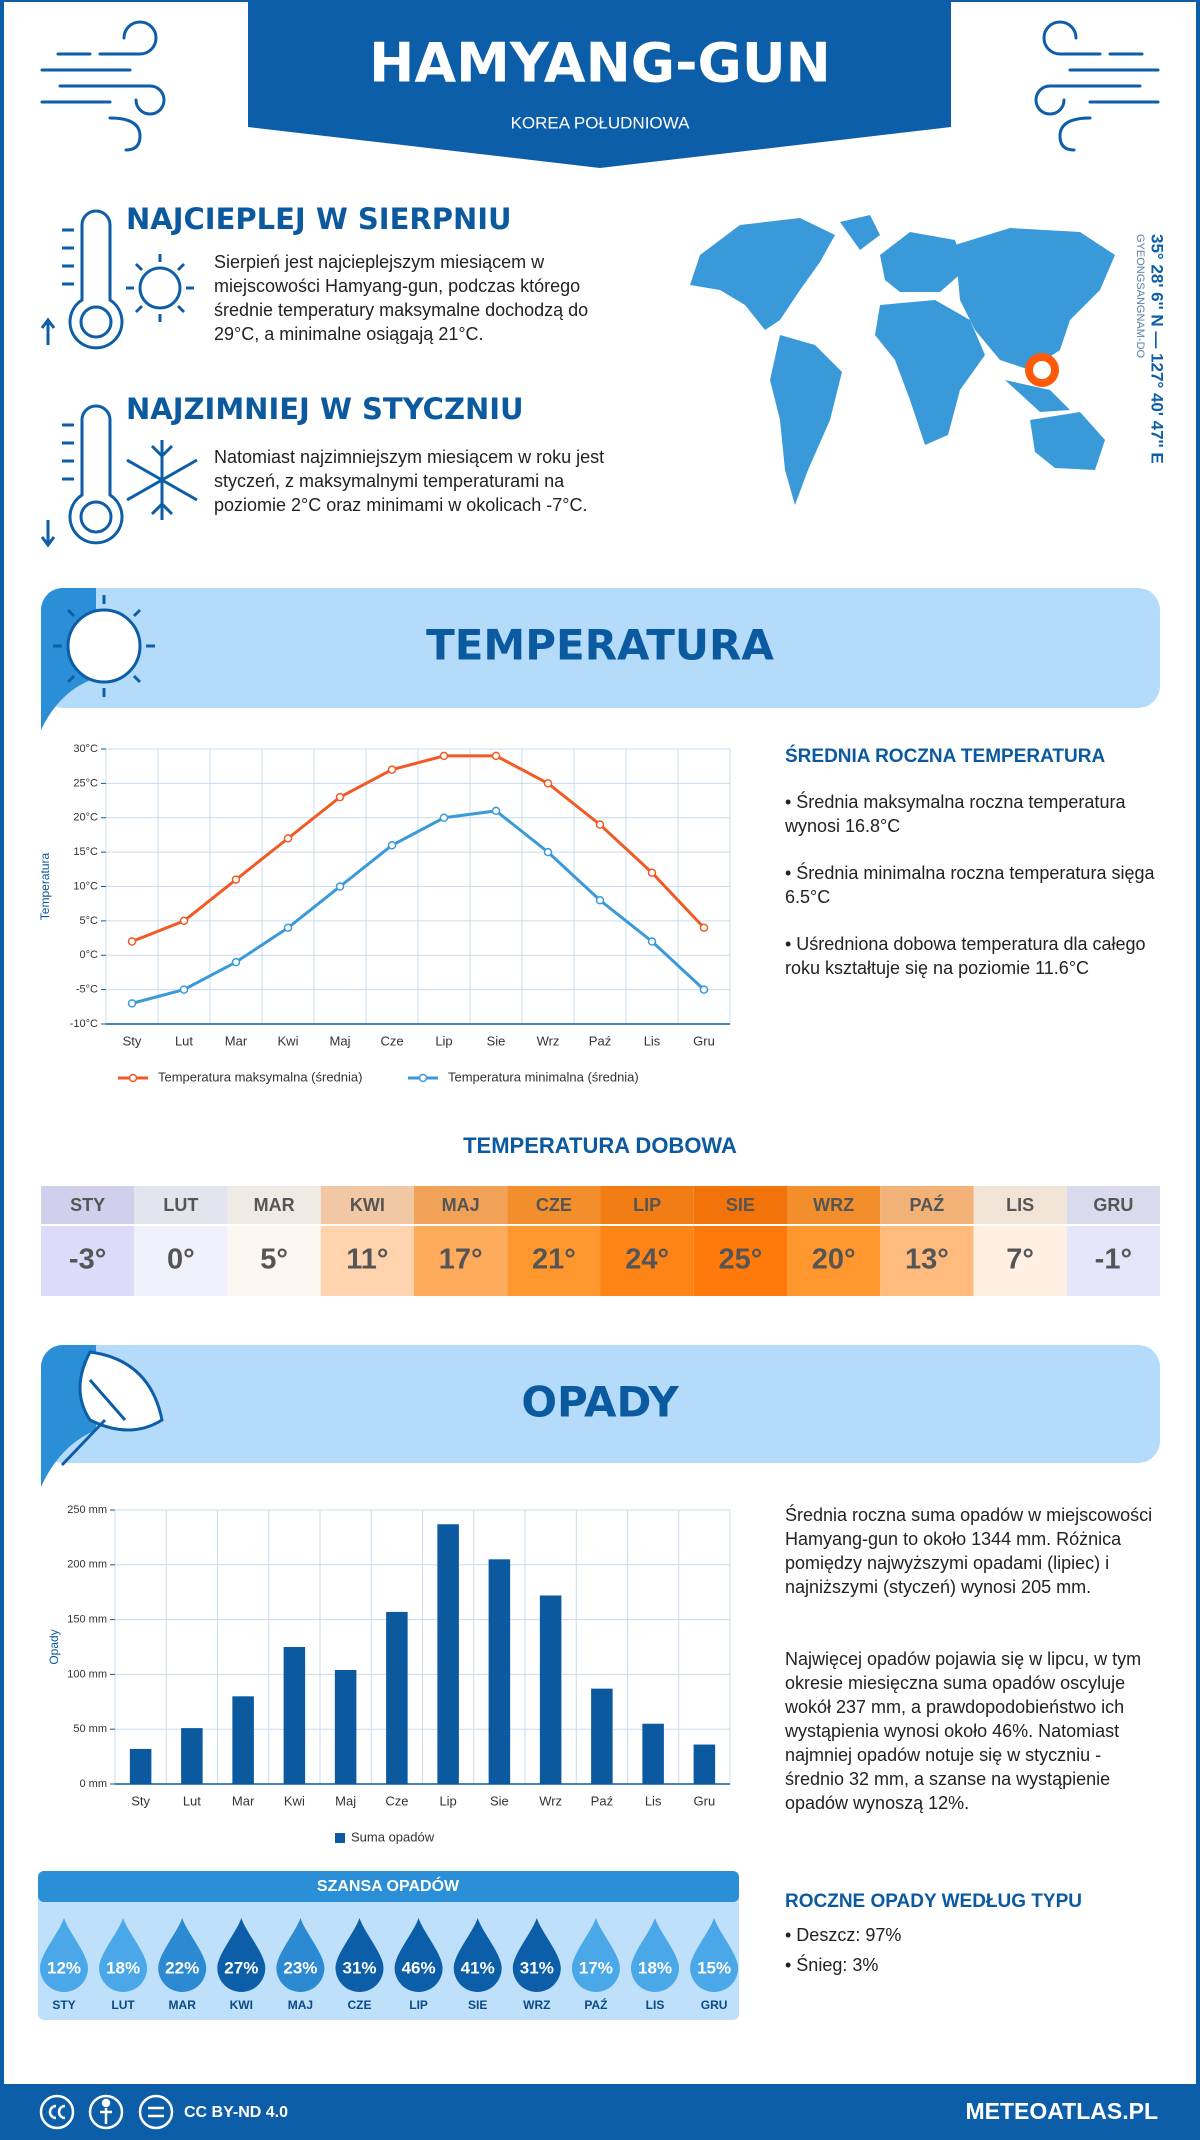 The width and height of the screenshot is (1200, 2140). Describe the element at coordinates (325, 409) in the screenshot. I see `fact-heading: NAJZIMNIEJ W STYCZNIU` at that location.